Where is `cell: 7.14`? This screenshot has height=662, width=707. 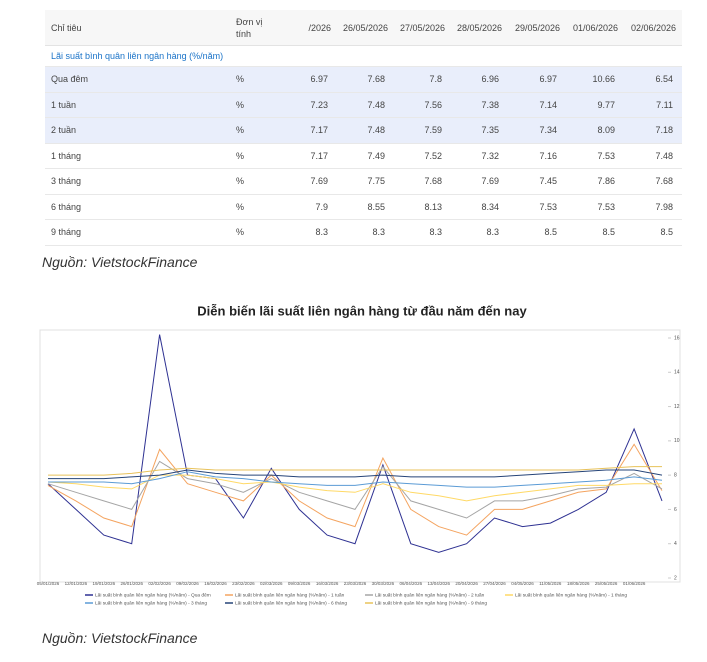 cell: 7.14 is located at coordinates (537, 105).